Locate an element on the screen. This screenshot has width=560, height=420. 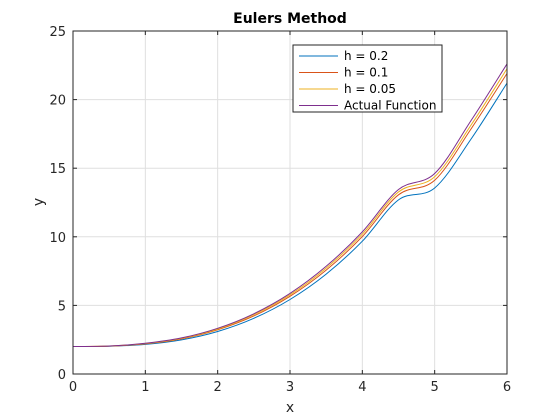
x-tick-label: 6 is located at coordinates (507, 387).